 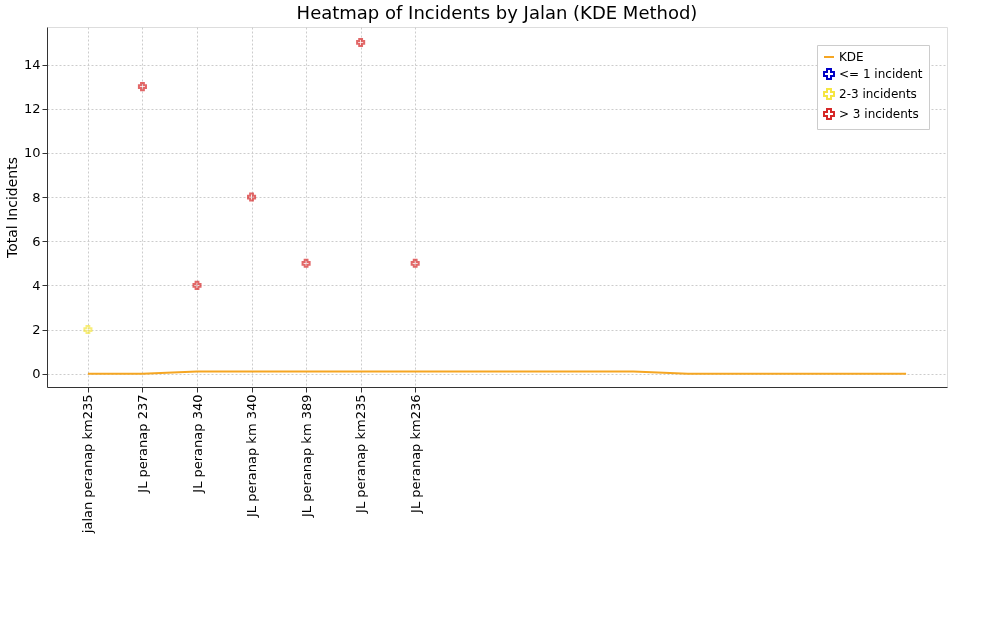 What do you see at coordinates (36, 241) in the screenshot?
I see `y-tick-label: 6` at bounding box center [36, 241].